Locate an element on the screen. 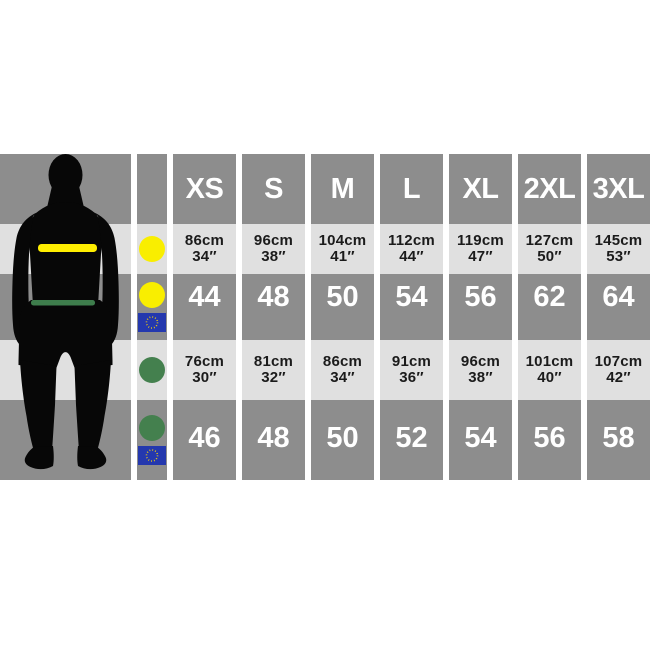 The height and width of the screenshot is (650, 650). cm-value: 145cm is located at coordinates (618, 240).